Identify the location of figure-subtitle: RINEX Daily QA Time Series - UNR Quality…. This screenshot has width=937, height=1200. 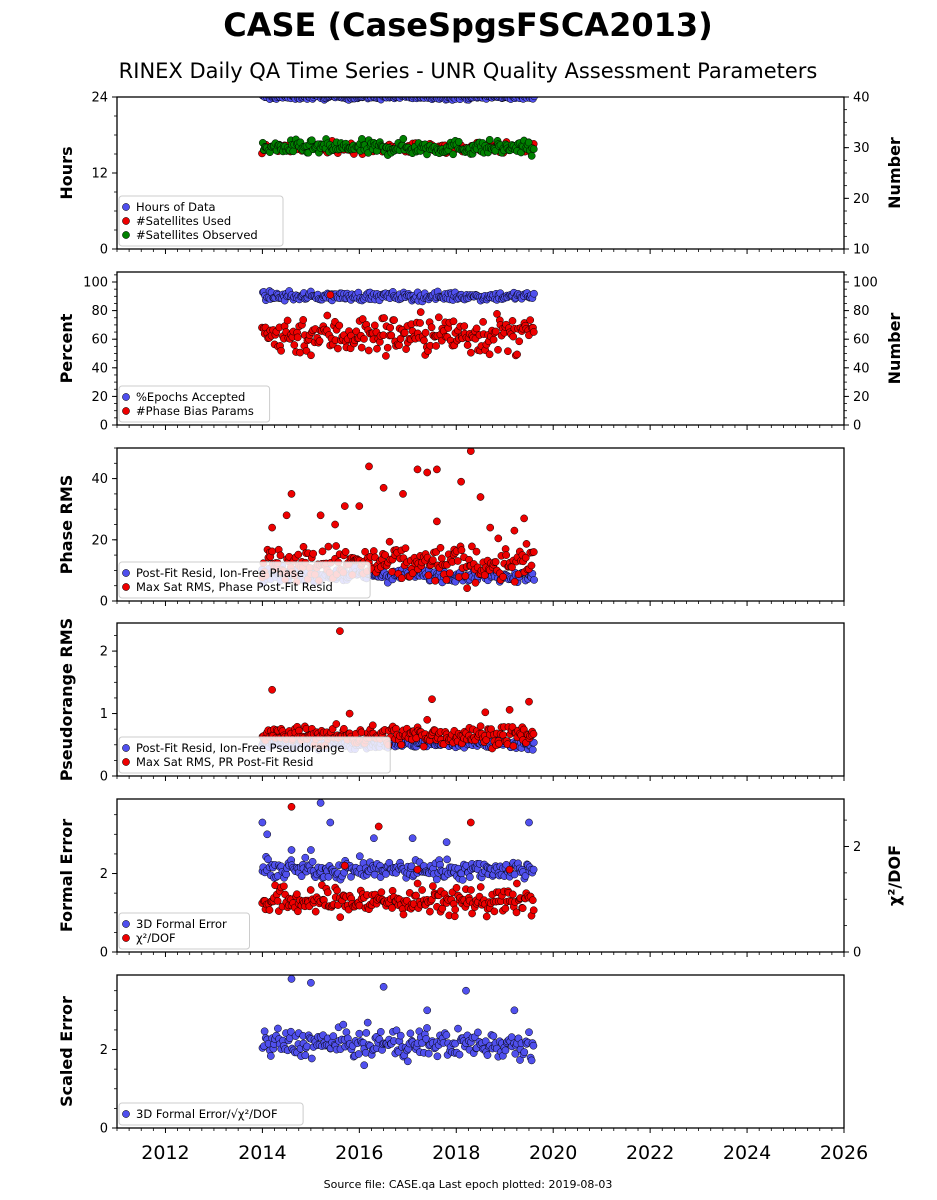
(468, 71).